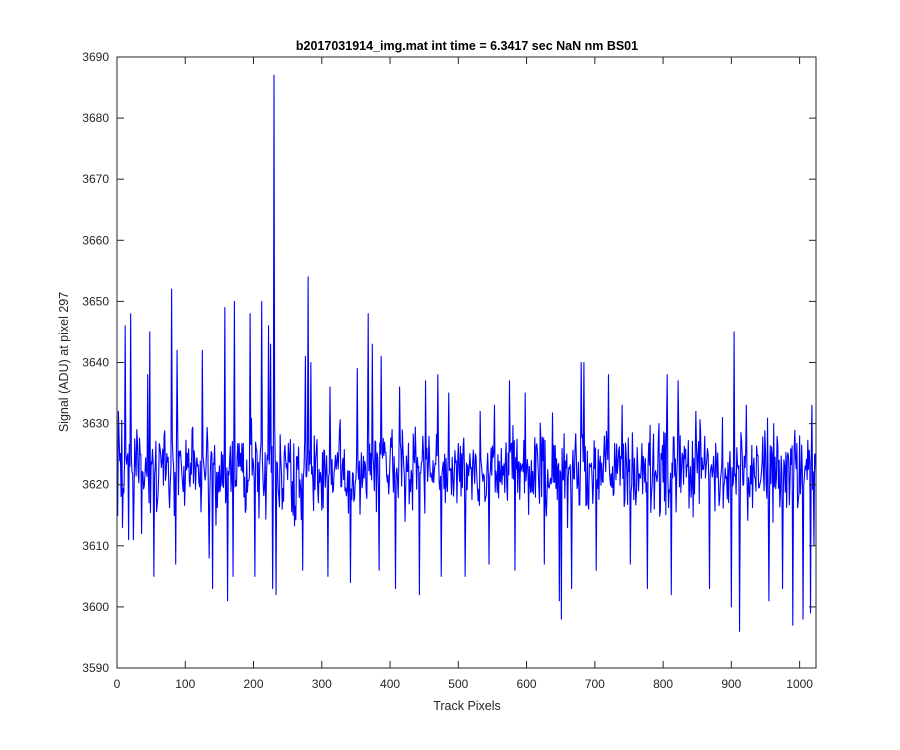  What do you see at coordinates (95, 668) in the screenshot?
I see `y-tick-label: 3590` at bounding box center [95, 668].